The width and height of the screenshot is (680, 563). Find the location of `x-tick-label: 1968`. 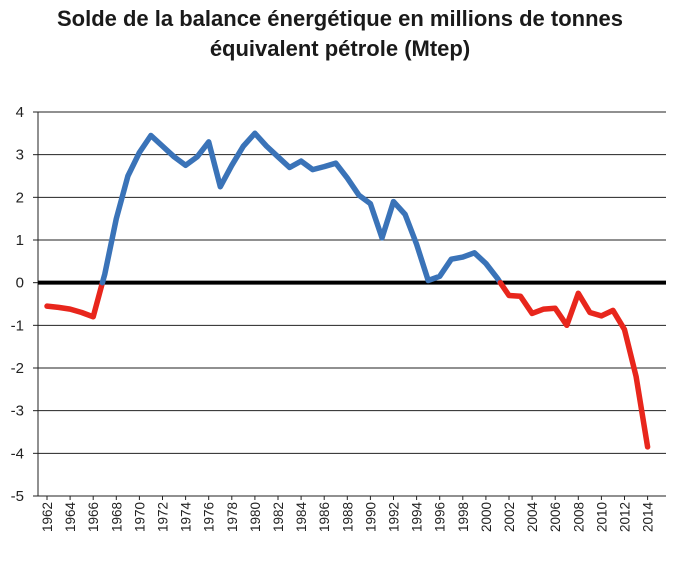

x-tick-label: 1968 is located at coordinates (116, 517).